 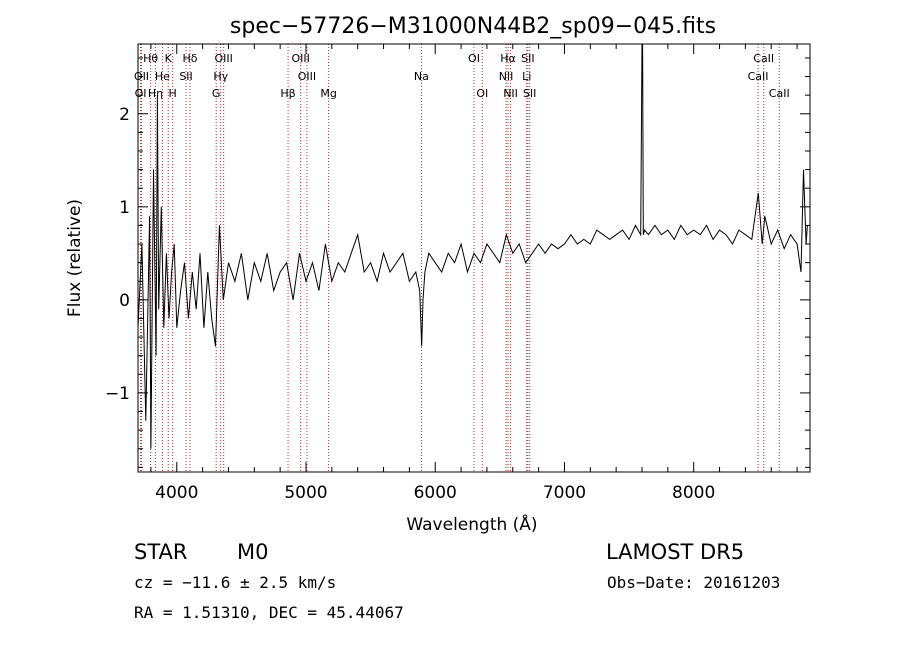 What do you see at coordinates (305, 493) in the screenshot?
I see `x-tick-label: 5000` at bounding box center [305, 493].